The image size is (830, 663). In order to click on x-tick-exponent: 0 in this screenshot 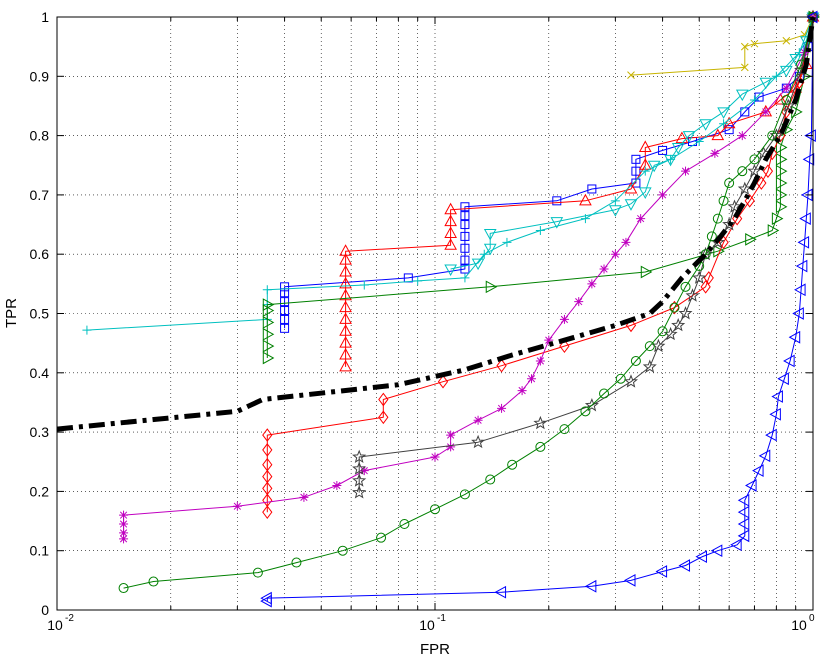, I will do `click(812, 618)`.